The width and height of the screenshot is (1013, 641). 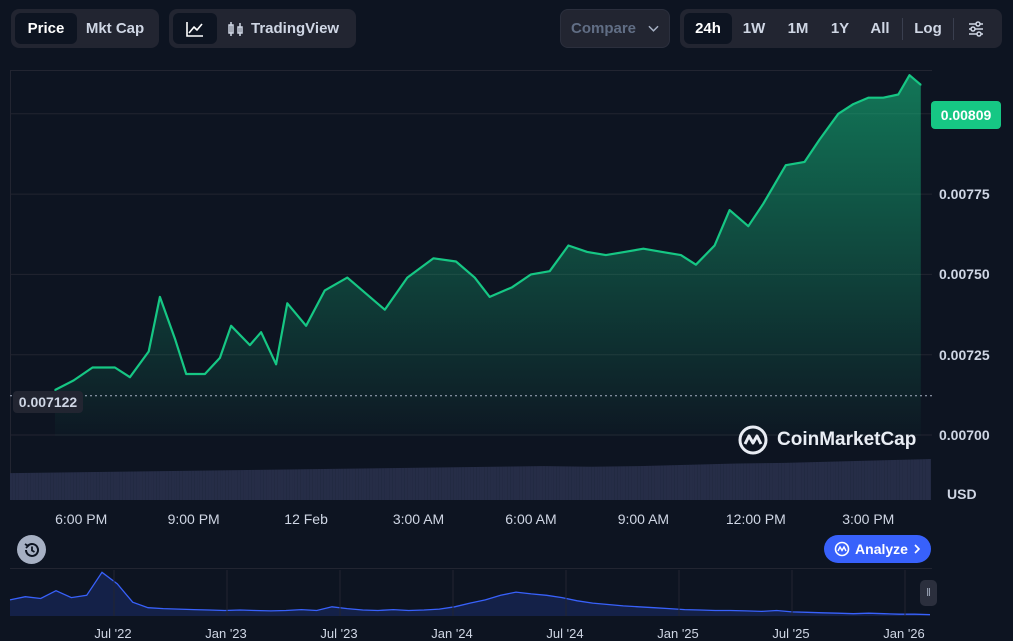 I want to click on analyze-label: Analyze, so click(x=881, y=549).